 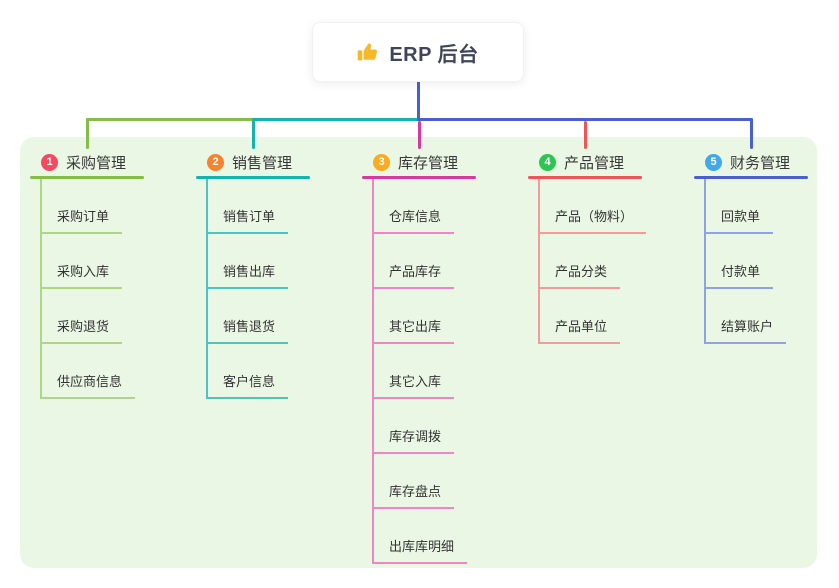 What do you see at coordinates (713, 162) in the screenshot?
I see `branch-number-badge: 5` at bounding box center [713, 162].